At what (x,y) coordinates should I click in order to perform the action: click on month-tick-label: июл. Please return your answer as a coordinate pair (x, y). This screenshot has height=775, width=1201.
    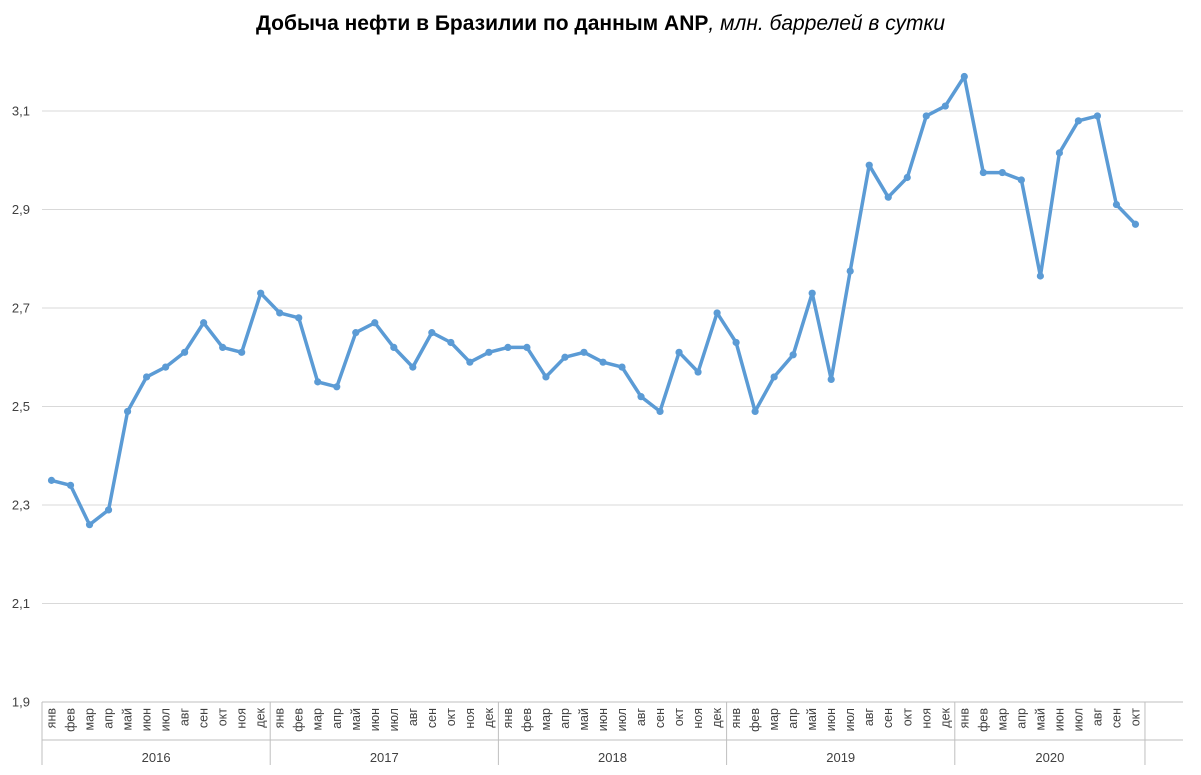
    Looking at the image, I should click on (166, 719).